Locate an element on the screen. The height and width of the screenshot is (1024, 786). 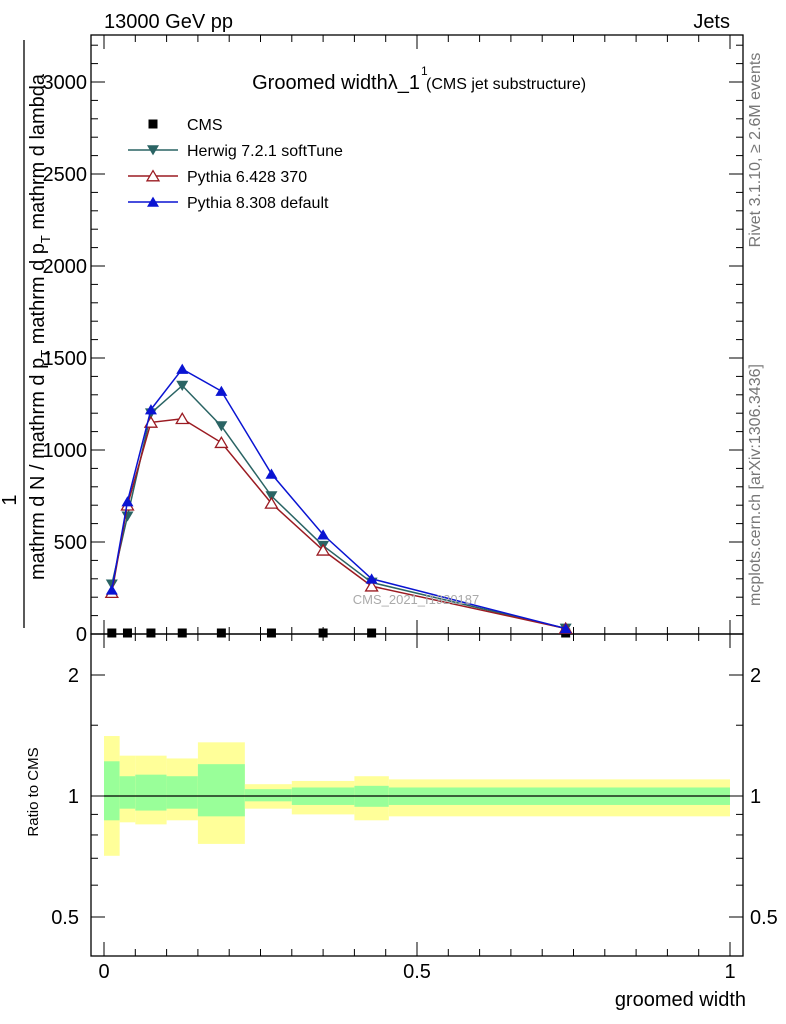
ratio-ylabel: Ratio to CMS is located at coordinates (33, 791).